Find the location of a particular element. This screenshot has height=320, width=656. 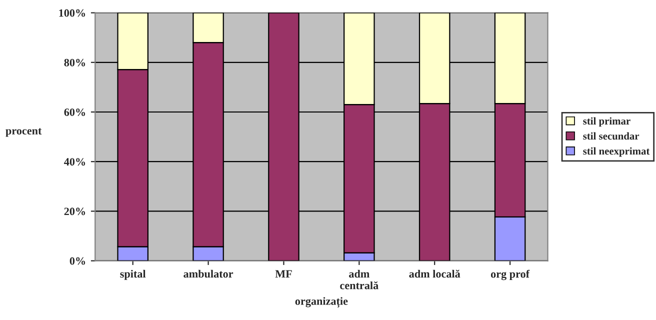

x-tick-label: spital is located at coordinates (133, 275).